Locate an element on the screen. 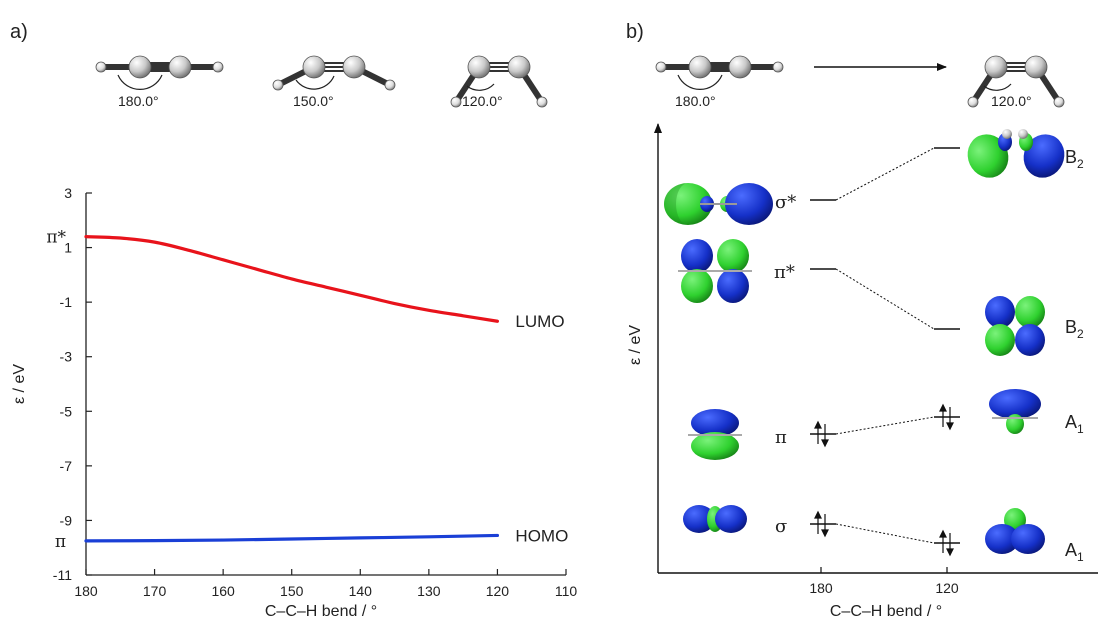  angle-label-120: 120.0° is located at coordinates (482, 101).